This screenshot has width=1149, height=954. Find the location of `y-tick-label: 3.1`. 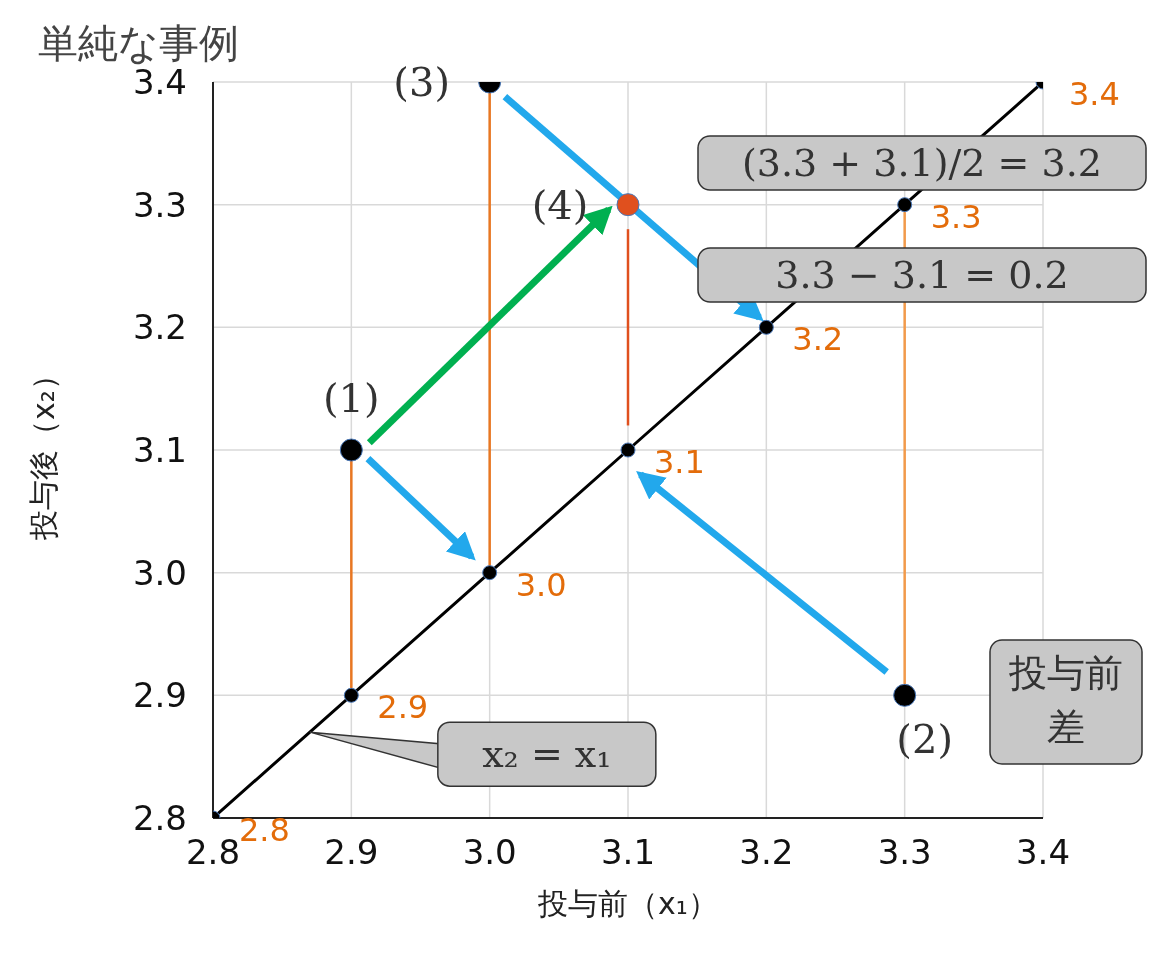

y-tick-label: 3.1 is located at coordinates (159, 450).